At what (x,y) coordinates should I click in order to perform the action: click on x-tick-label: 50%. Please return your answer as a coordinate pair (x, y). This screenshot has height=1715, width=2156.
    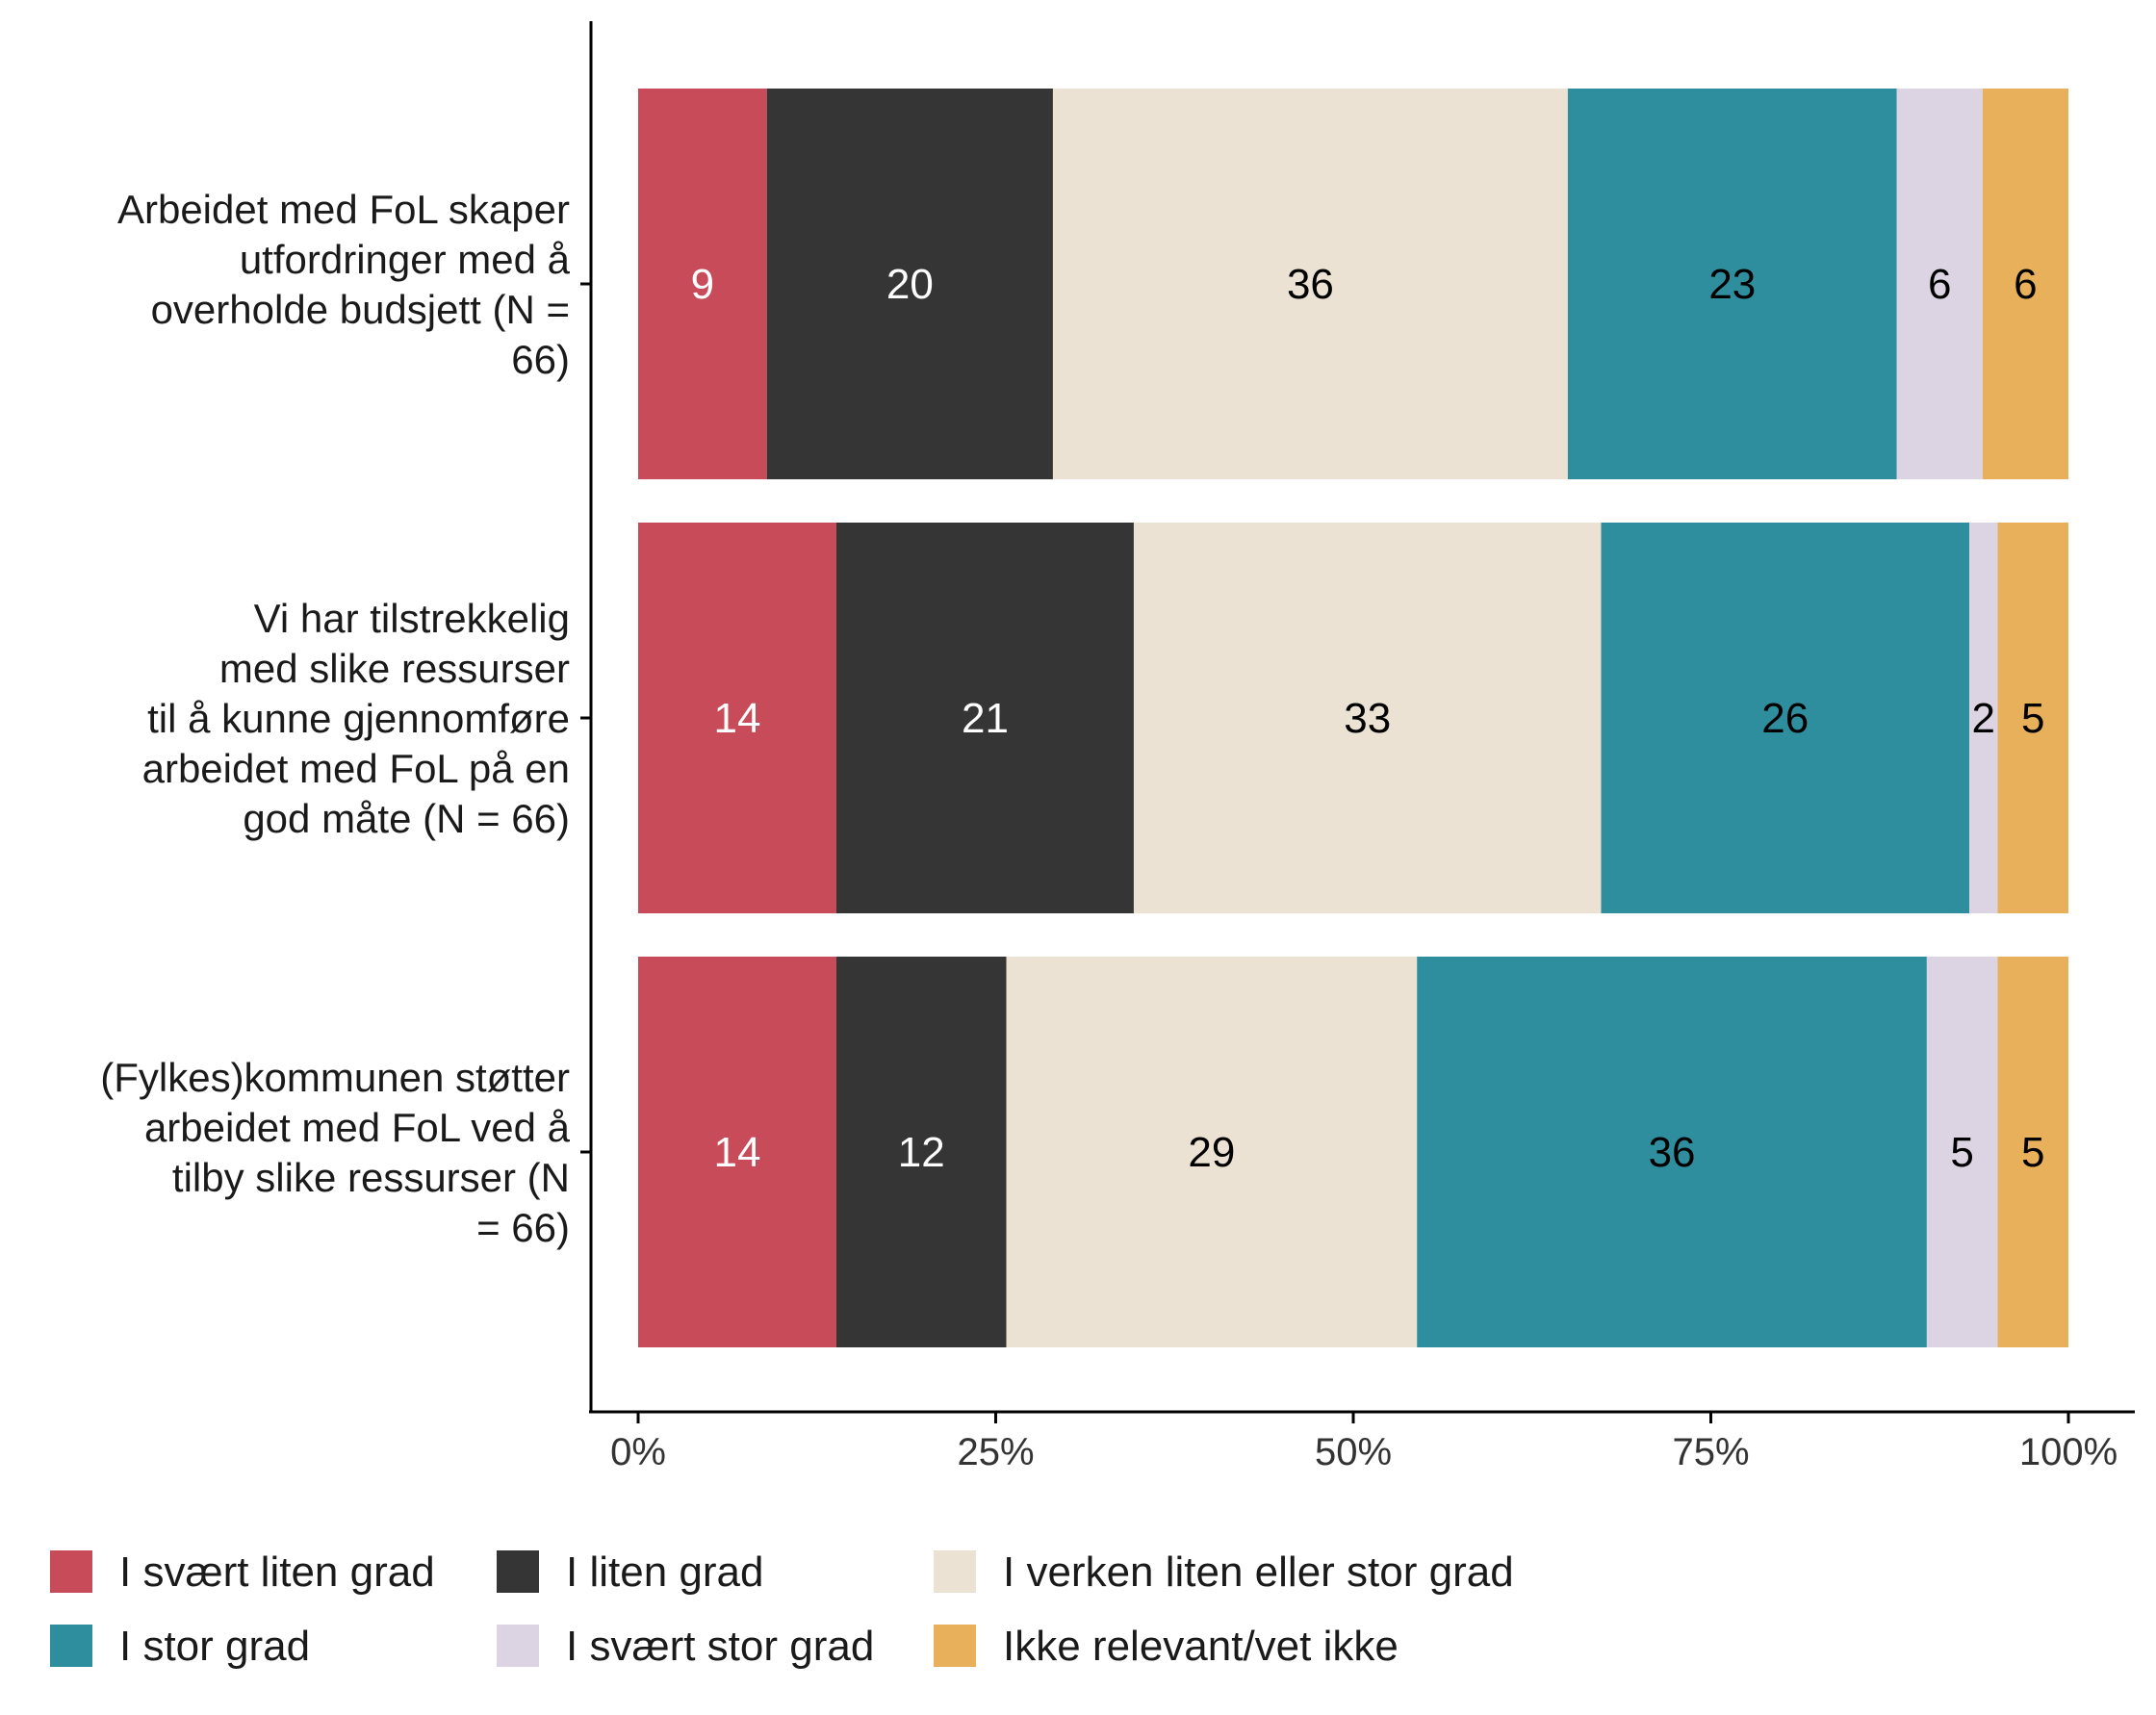
    Looking at the image, I should click on (1353, 1452).